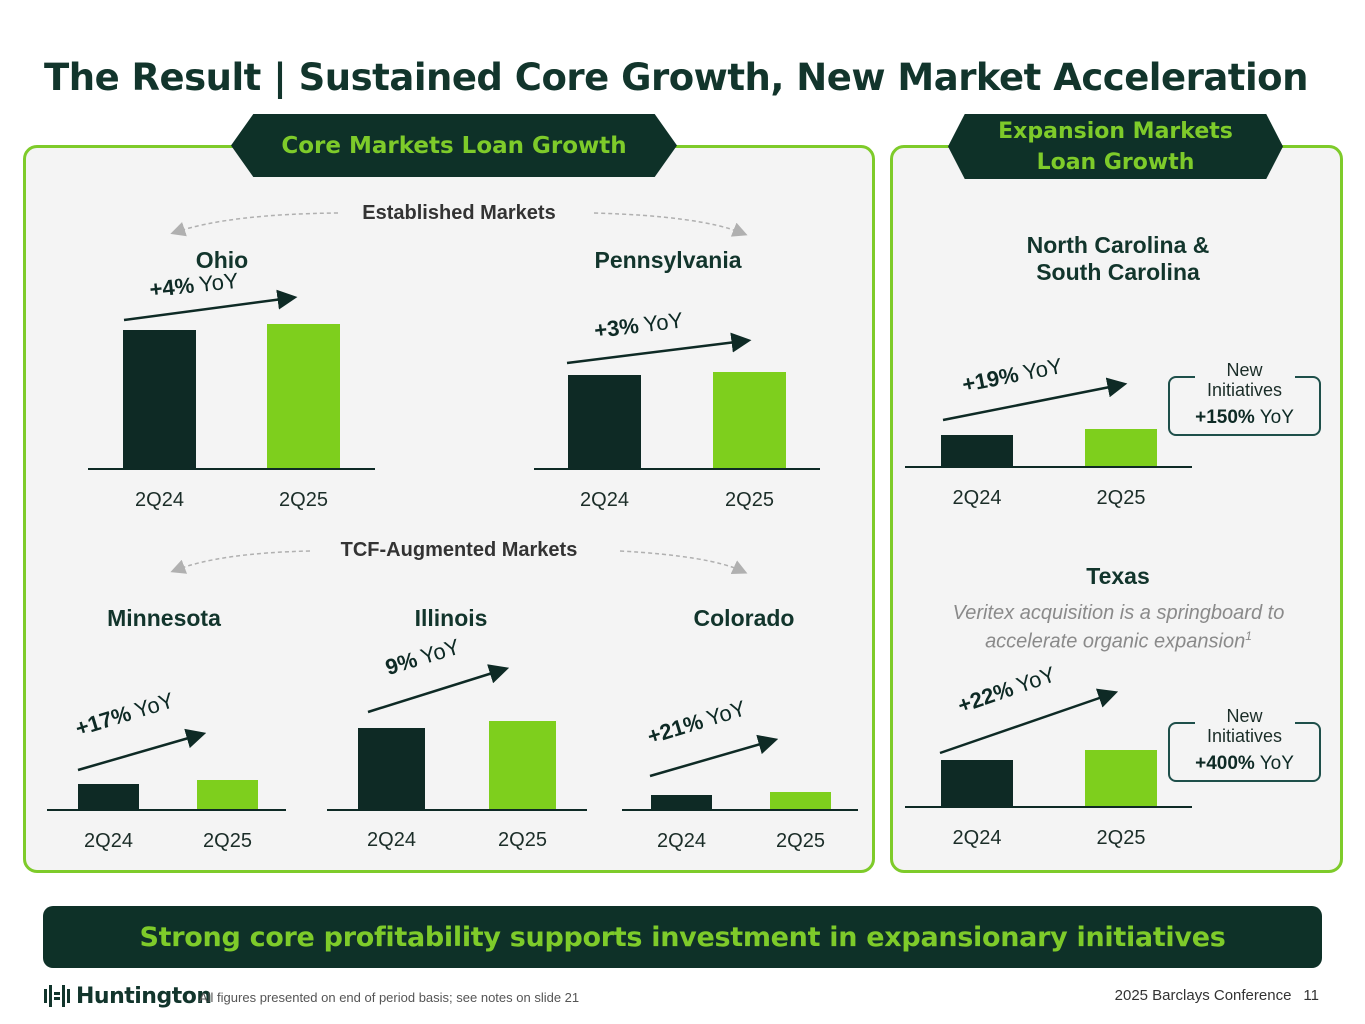  I want to click on texas-bar-2q25, so click(1121, 777).